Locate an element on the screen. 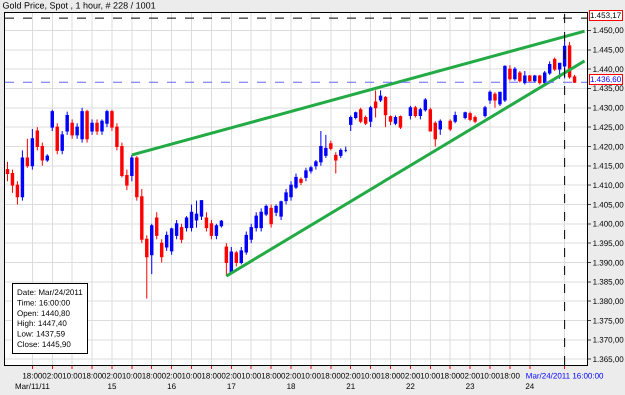  annotation: Date: Mar/24/2011 is located at coordinates (50, 292).